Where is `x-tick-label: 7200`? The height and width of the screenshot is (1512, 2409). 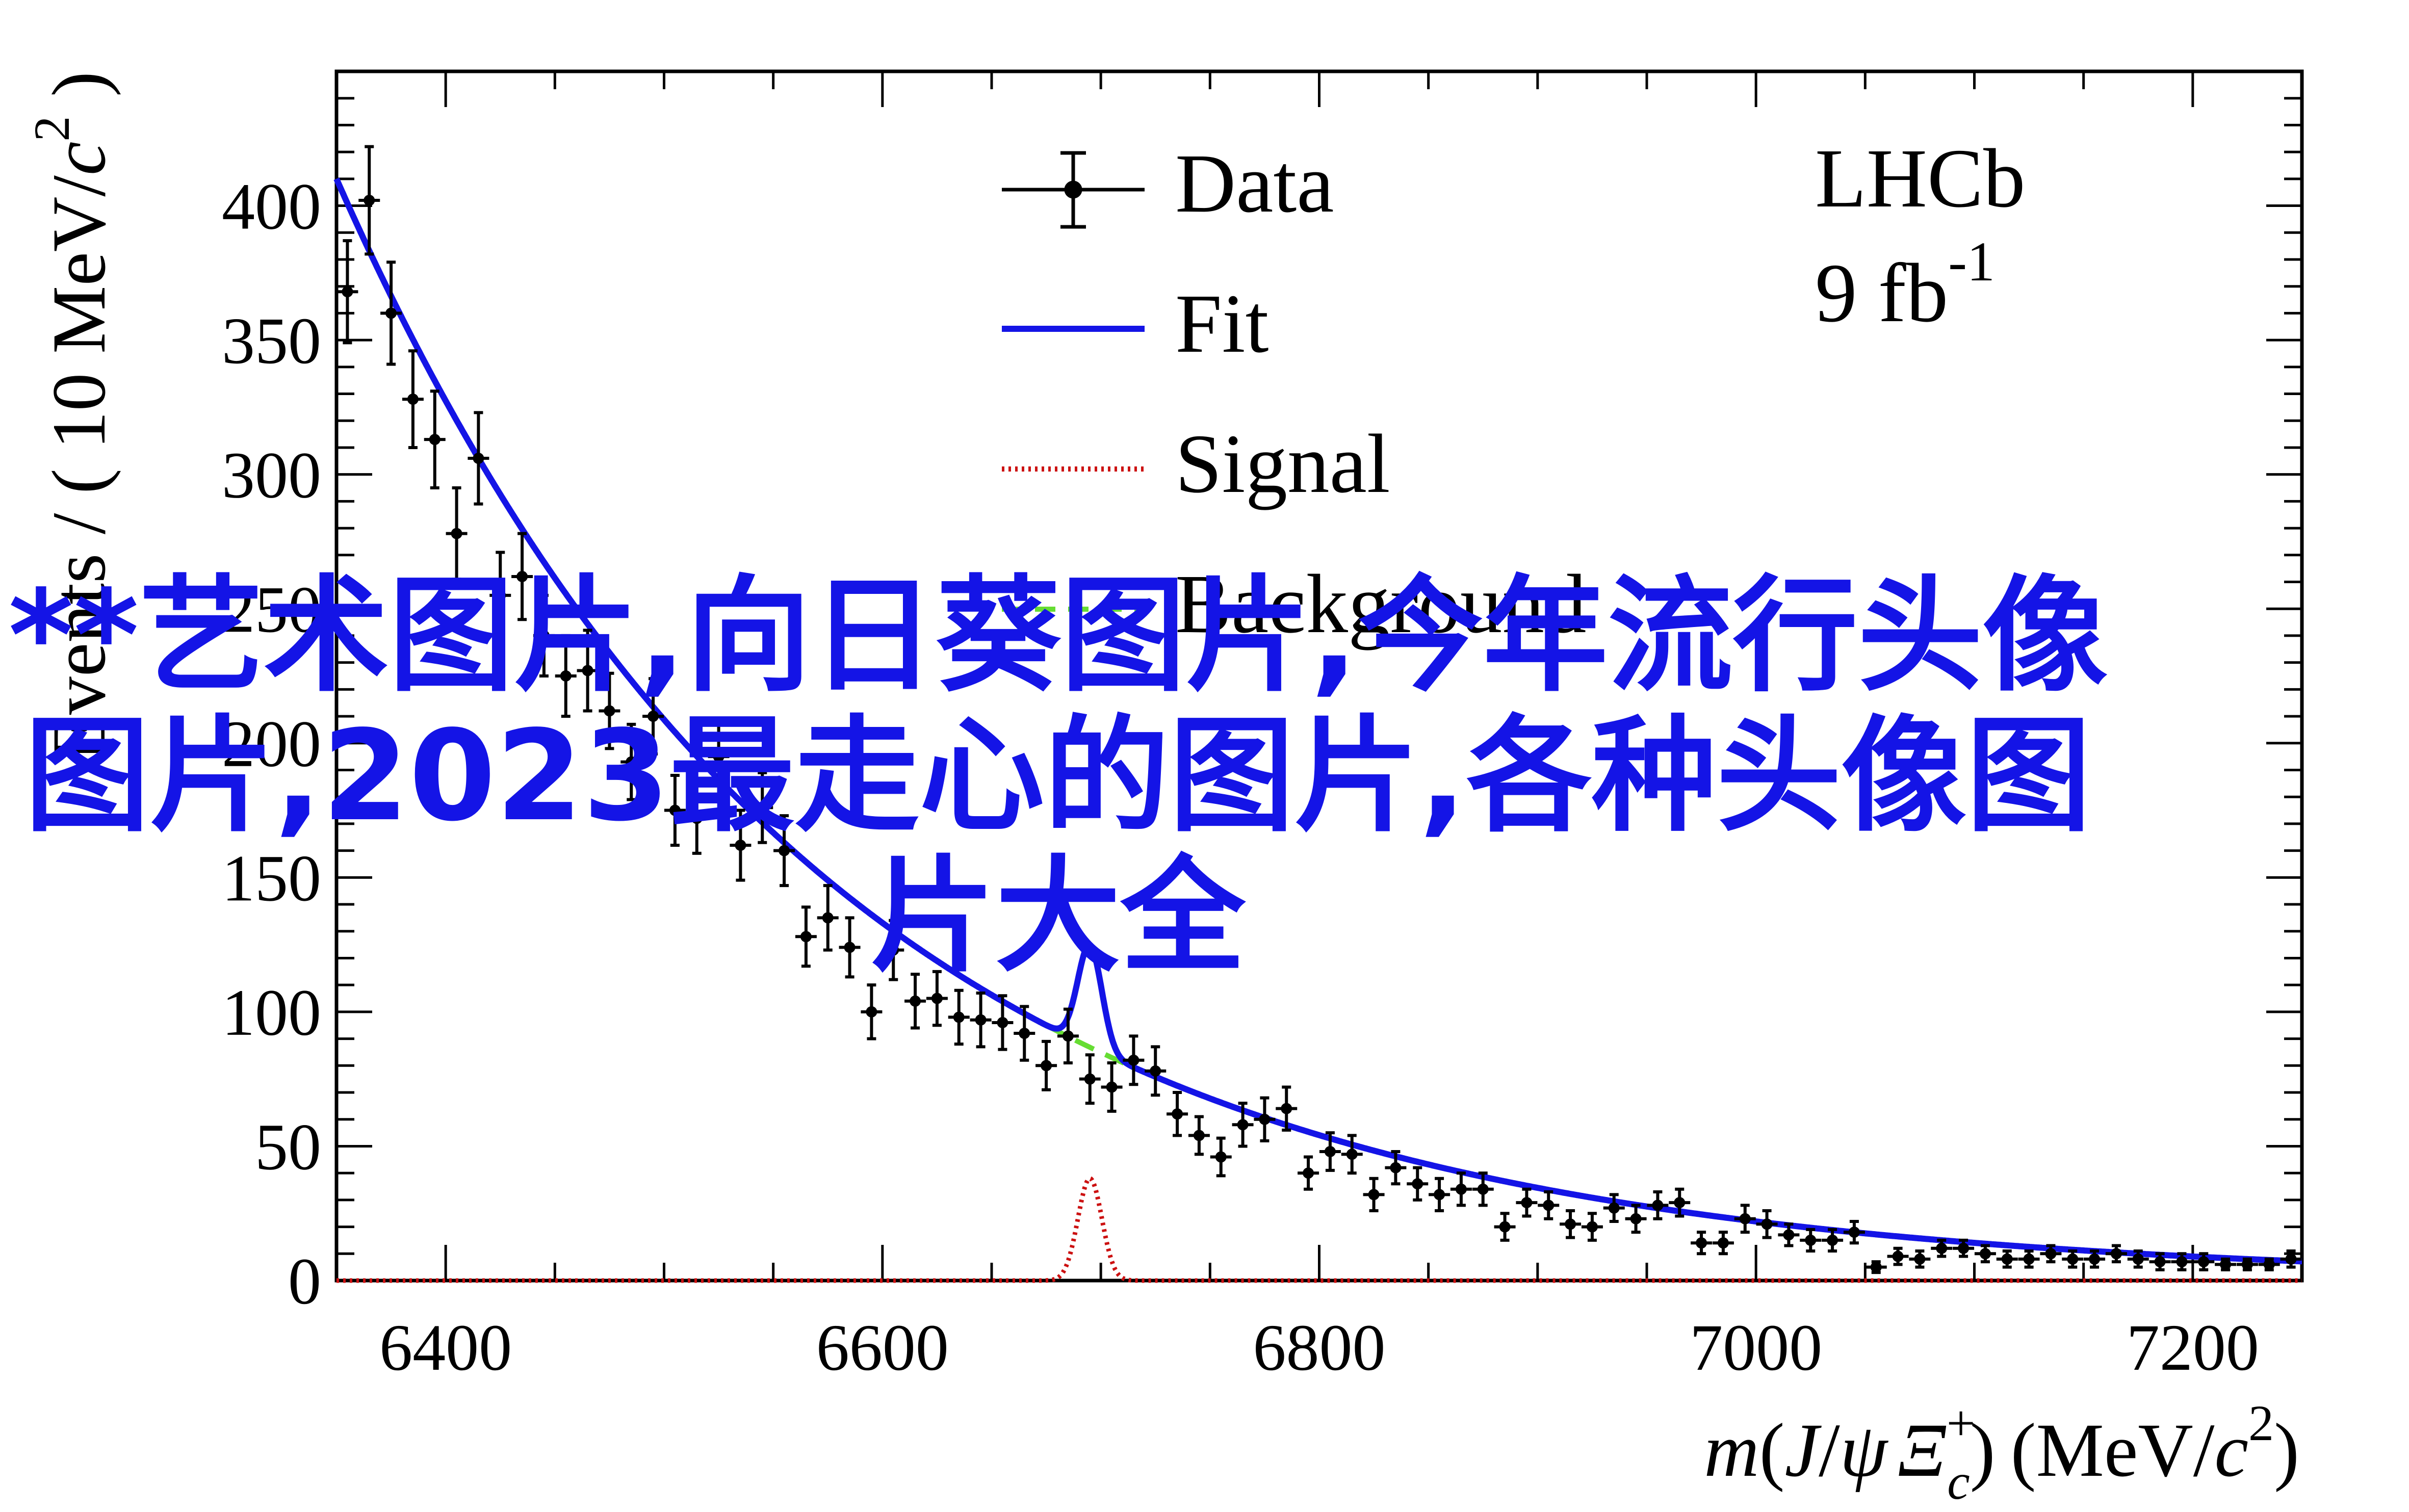 x-tick-label: 7200 is located at coordinates (2193, 1348).